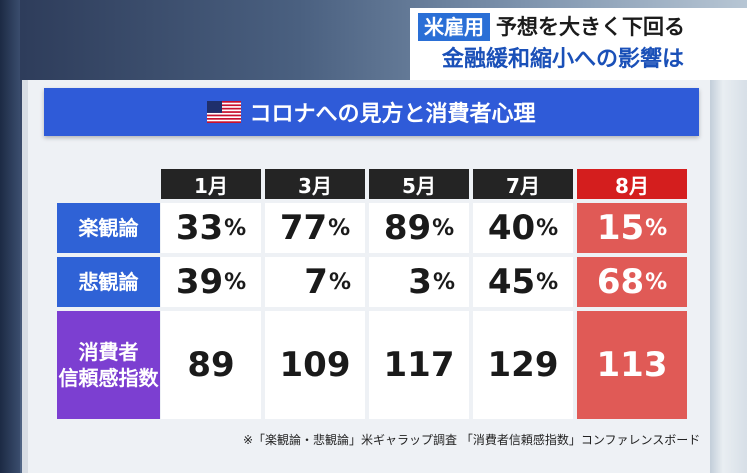 The width and height of the screenshot is (747, 473). Describe the element at coordinates (224, 112) in the screenshot. I see `us-flag-icon` at that location.